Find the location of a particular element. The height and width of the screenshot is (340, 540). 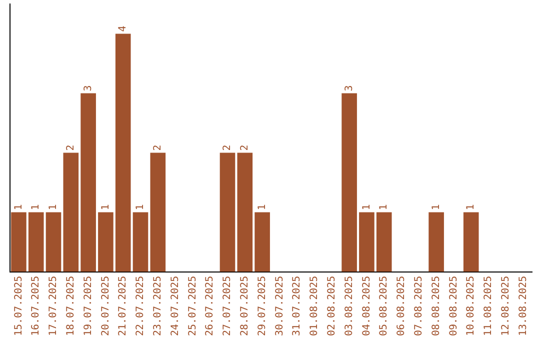

x-tick-label: 22.07.2025 is located at coordinates (140, 306).